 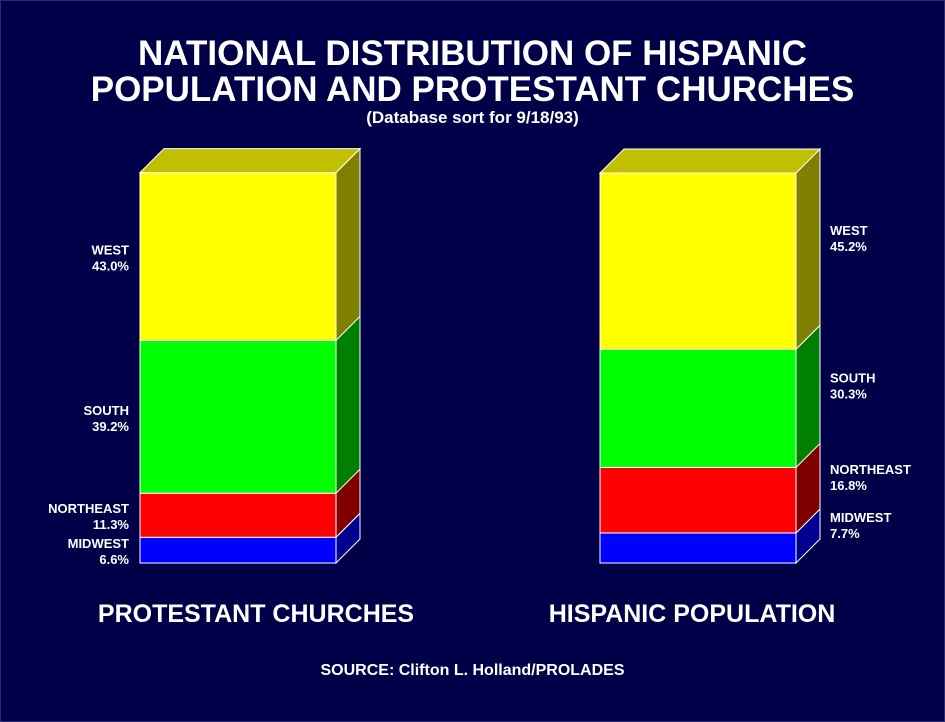 I want to click on category-label-hispanic-population: HISPANIC POPULATION, so click(x=692, y=614).